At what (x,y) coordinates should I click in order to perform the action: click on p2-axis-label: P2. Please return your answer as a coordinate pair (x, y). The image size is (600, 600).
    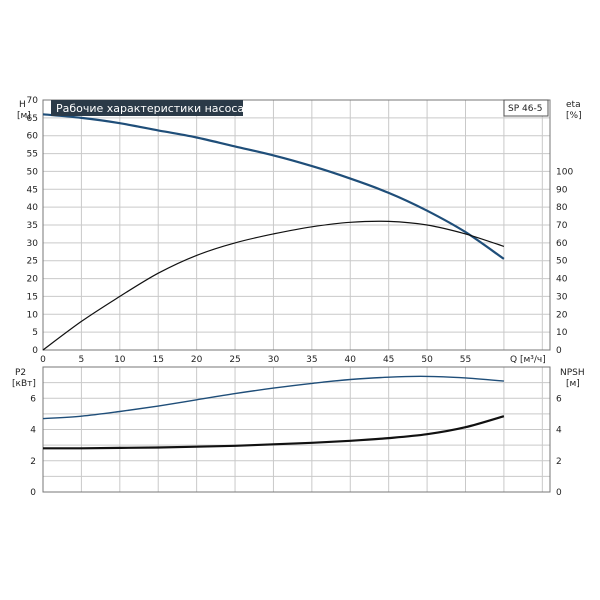
    Looking at the image, I should click on (20, 373).